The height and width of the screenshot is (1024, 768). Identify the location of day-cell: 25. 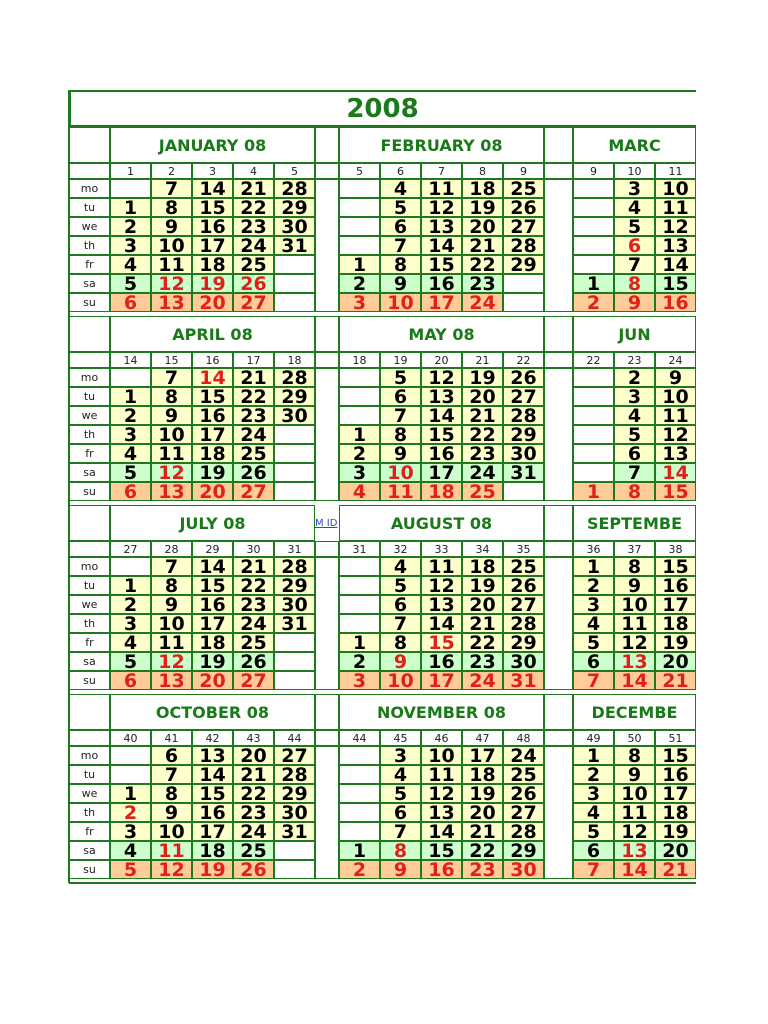
(253, 453).